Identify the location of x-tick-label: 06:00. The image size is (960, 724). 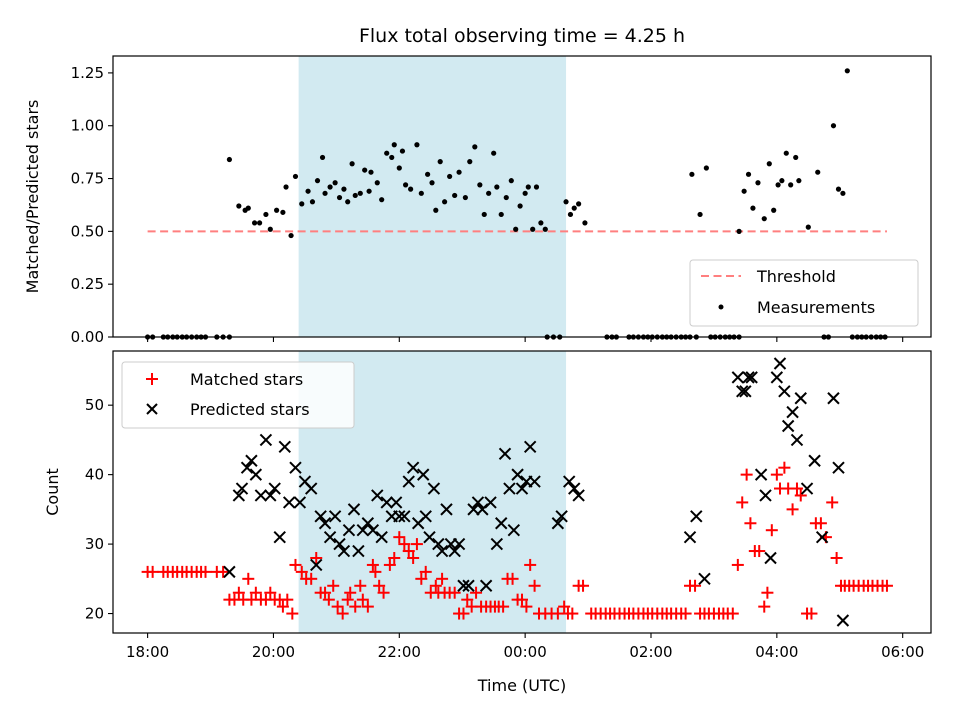
(902, 652).